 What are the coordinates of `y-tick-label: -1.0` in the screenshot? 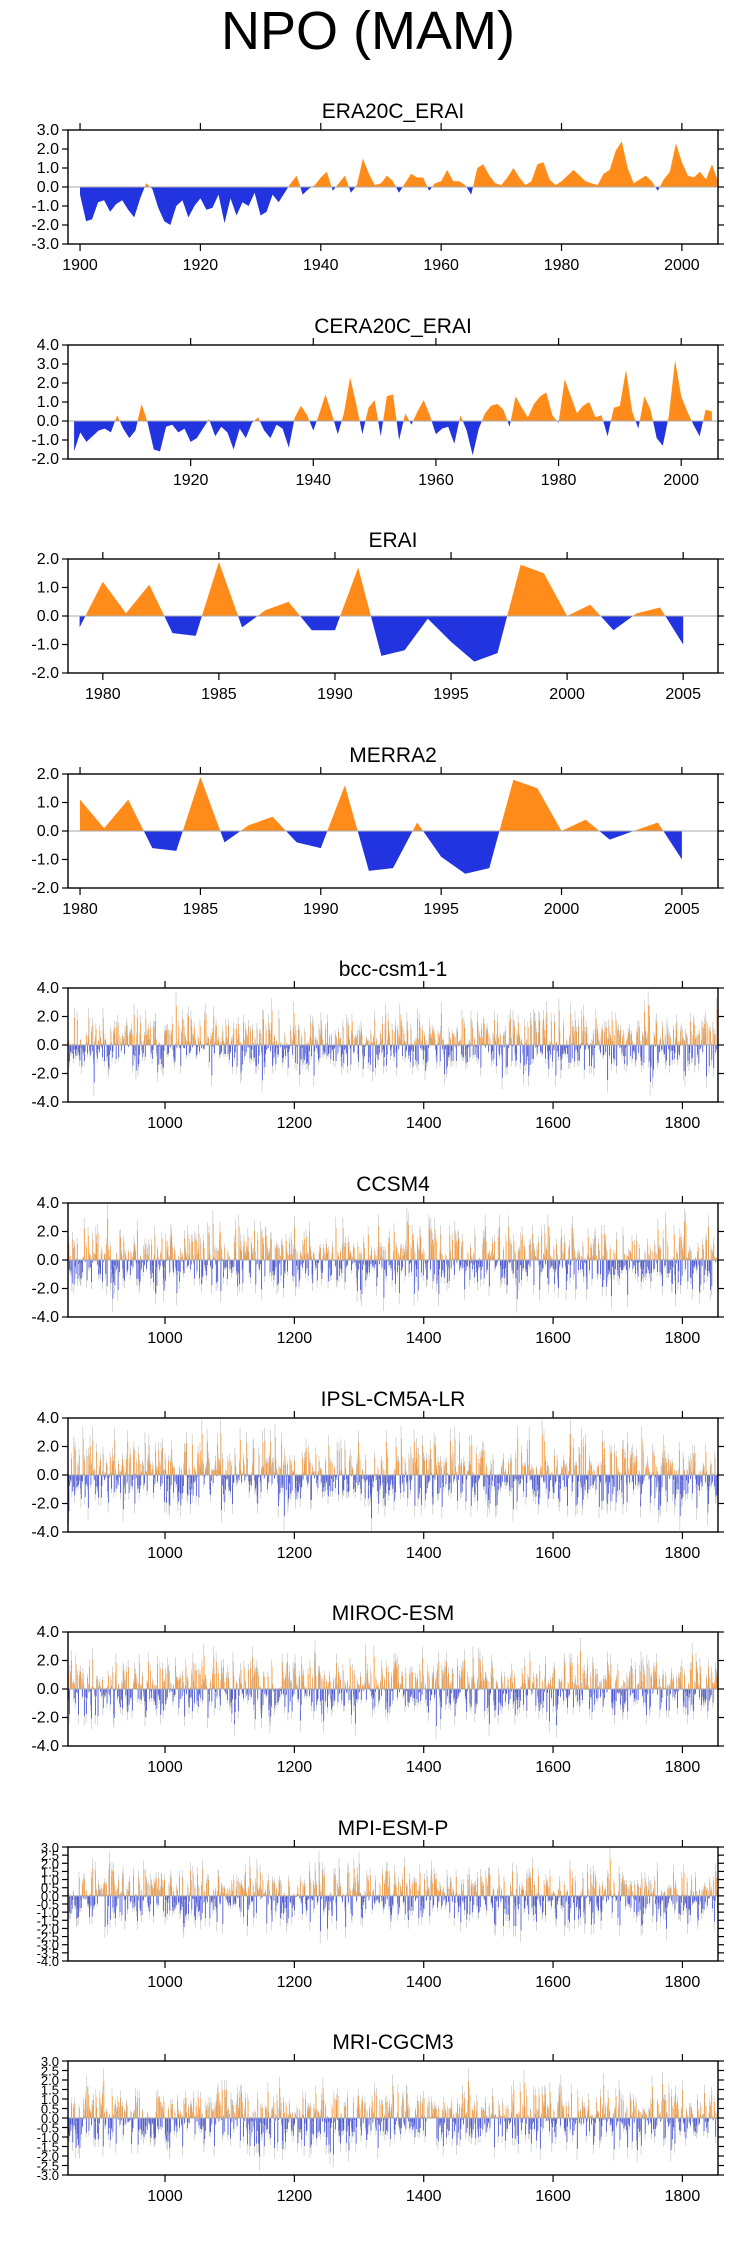 It's located at (45, 859).